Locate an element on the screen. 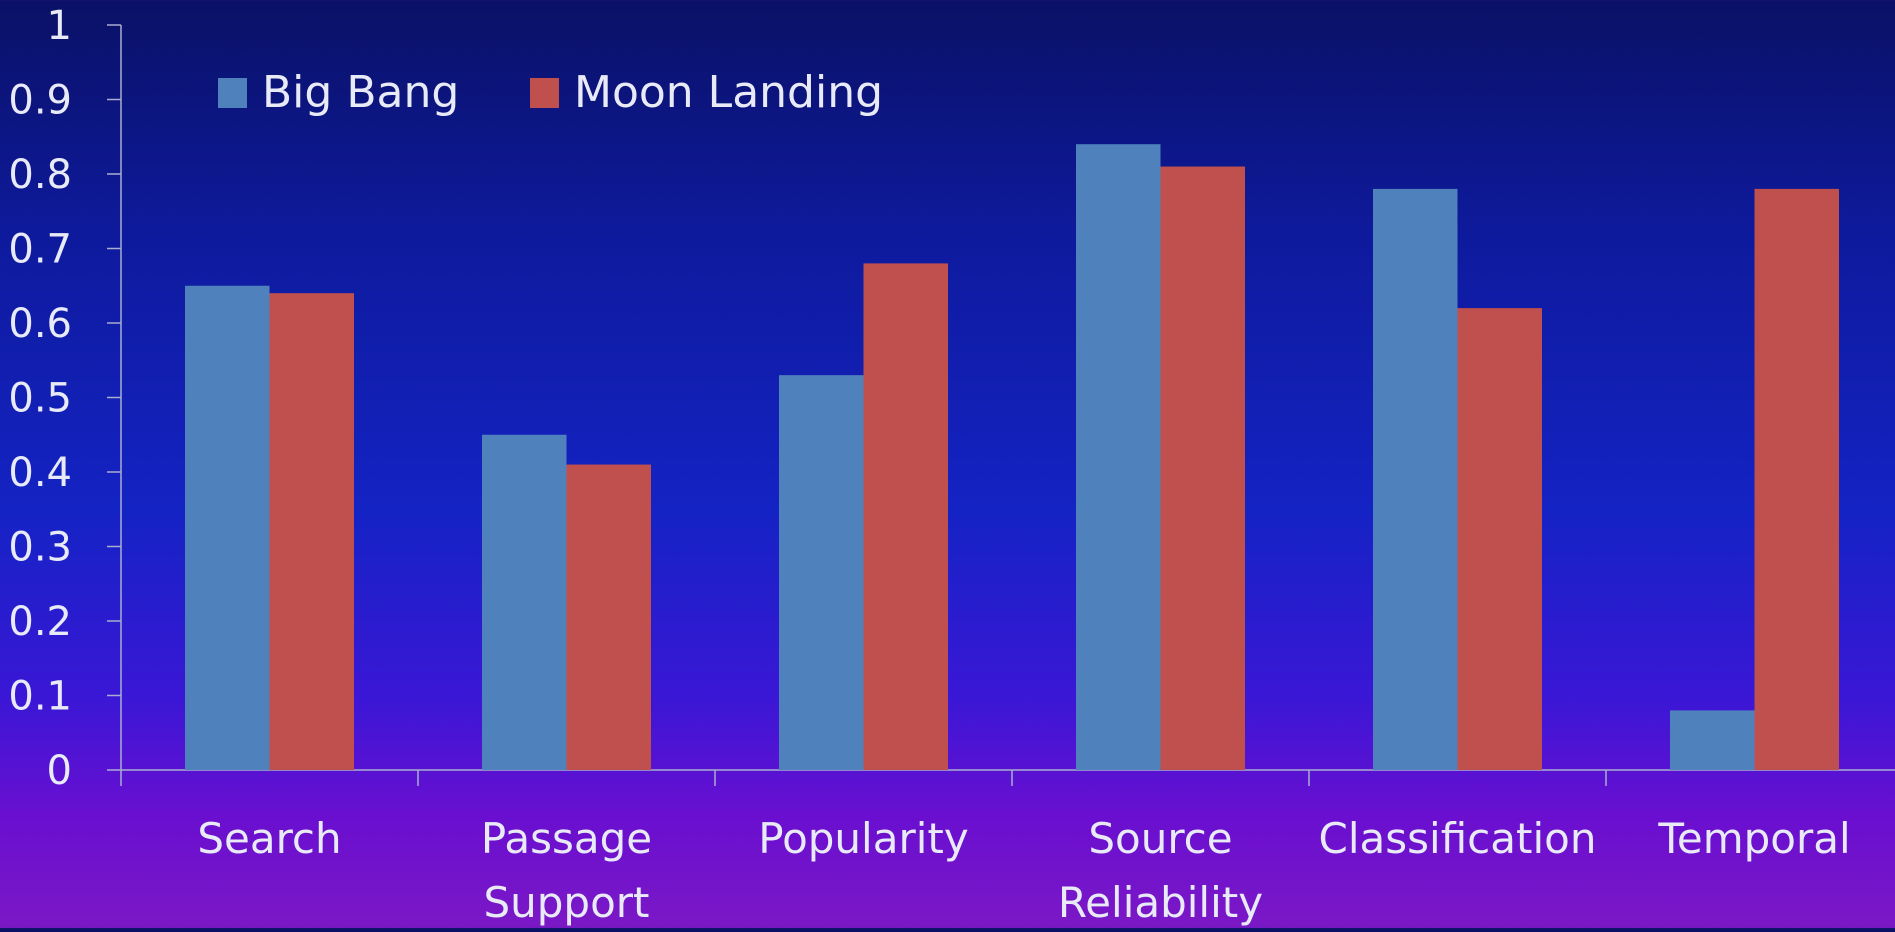 The height and width of the screenshot is (932, 1895). y-tick-label: 0.3 is located at coordinates (40, 548).